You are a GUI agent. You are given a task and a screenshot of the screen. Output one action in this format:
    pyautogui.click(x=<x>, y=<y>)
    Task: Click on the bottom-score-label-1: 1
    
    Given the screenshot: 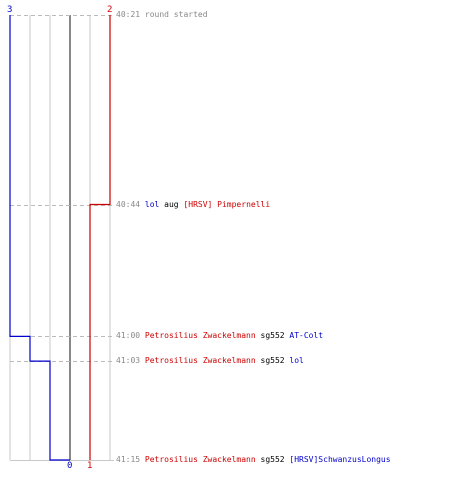 What is the action you would take?
    pyautogui.click(x=90, y=466)
    